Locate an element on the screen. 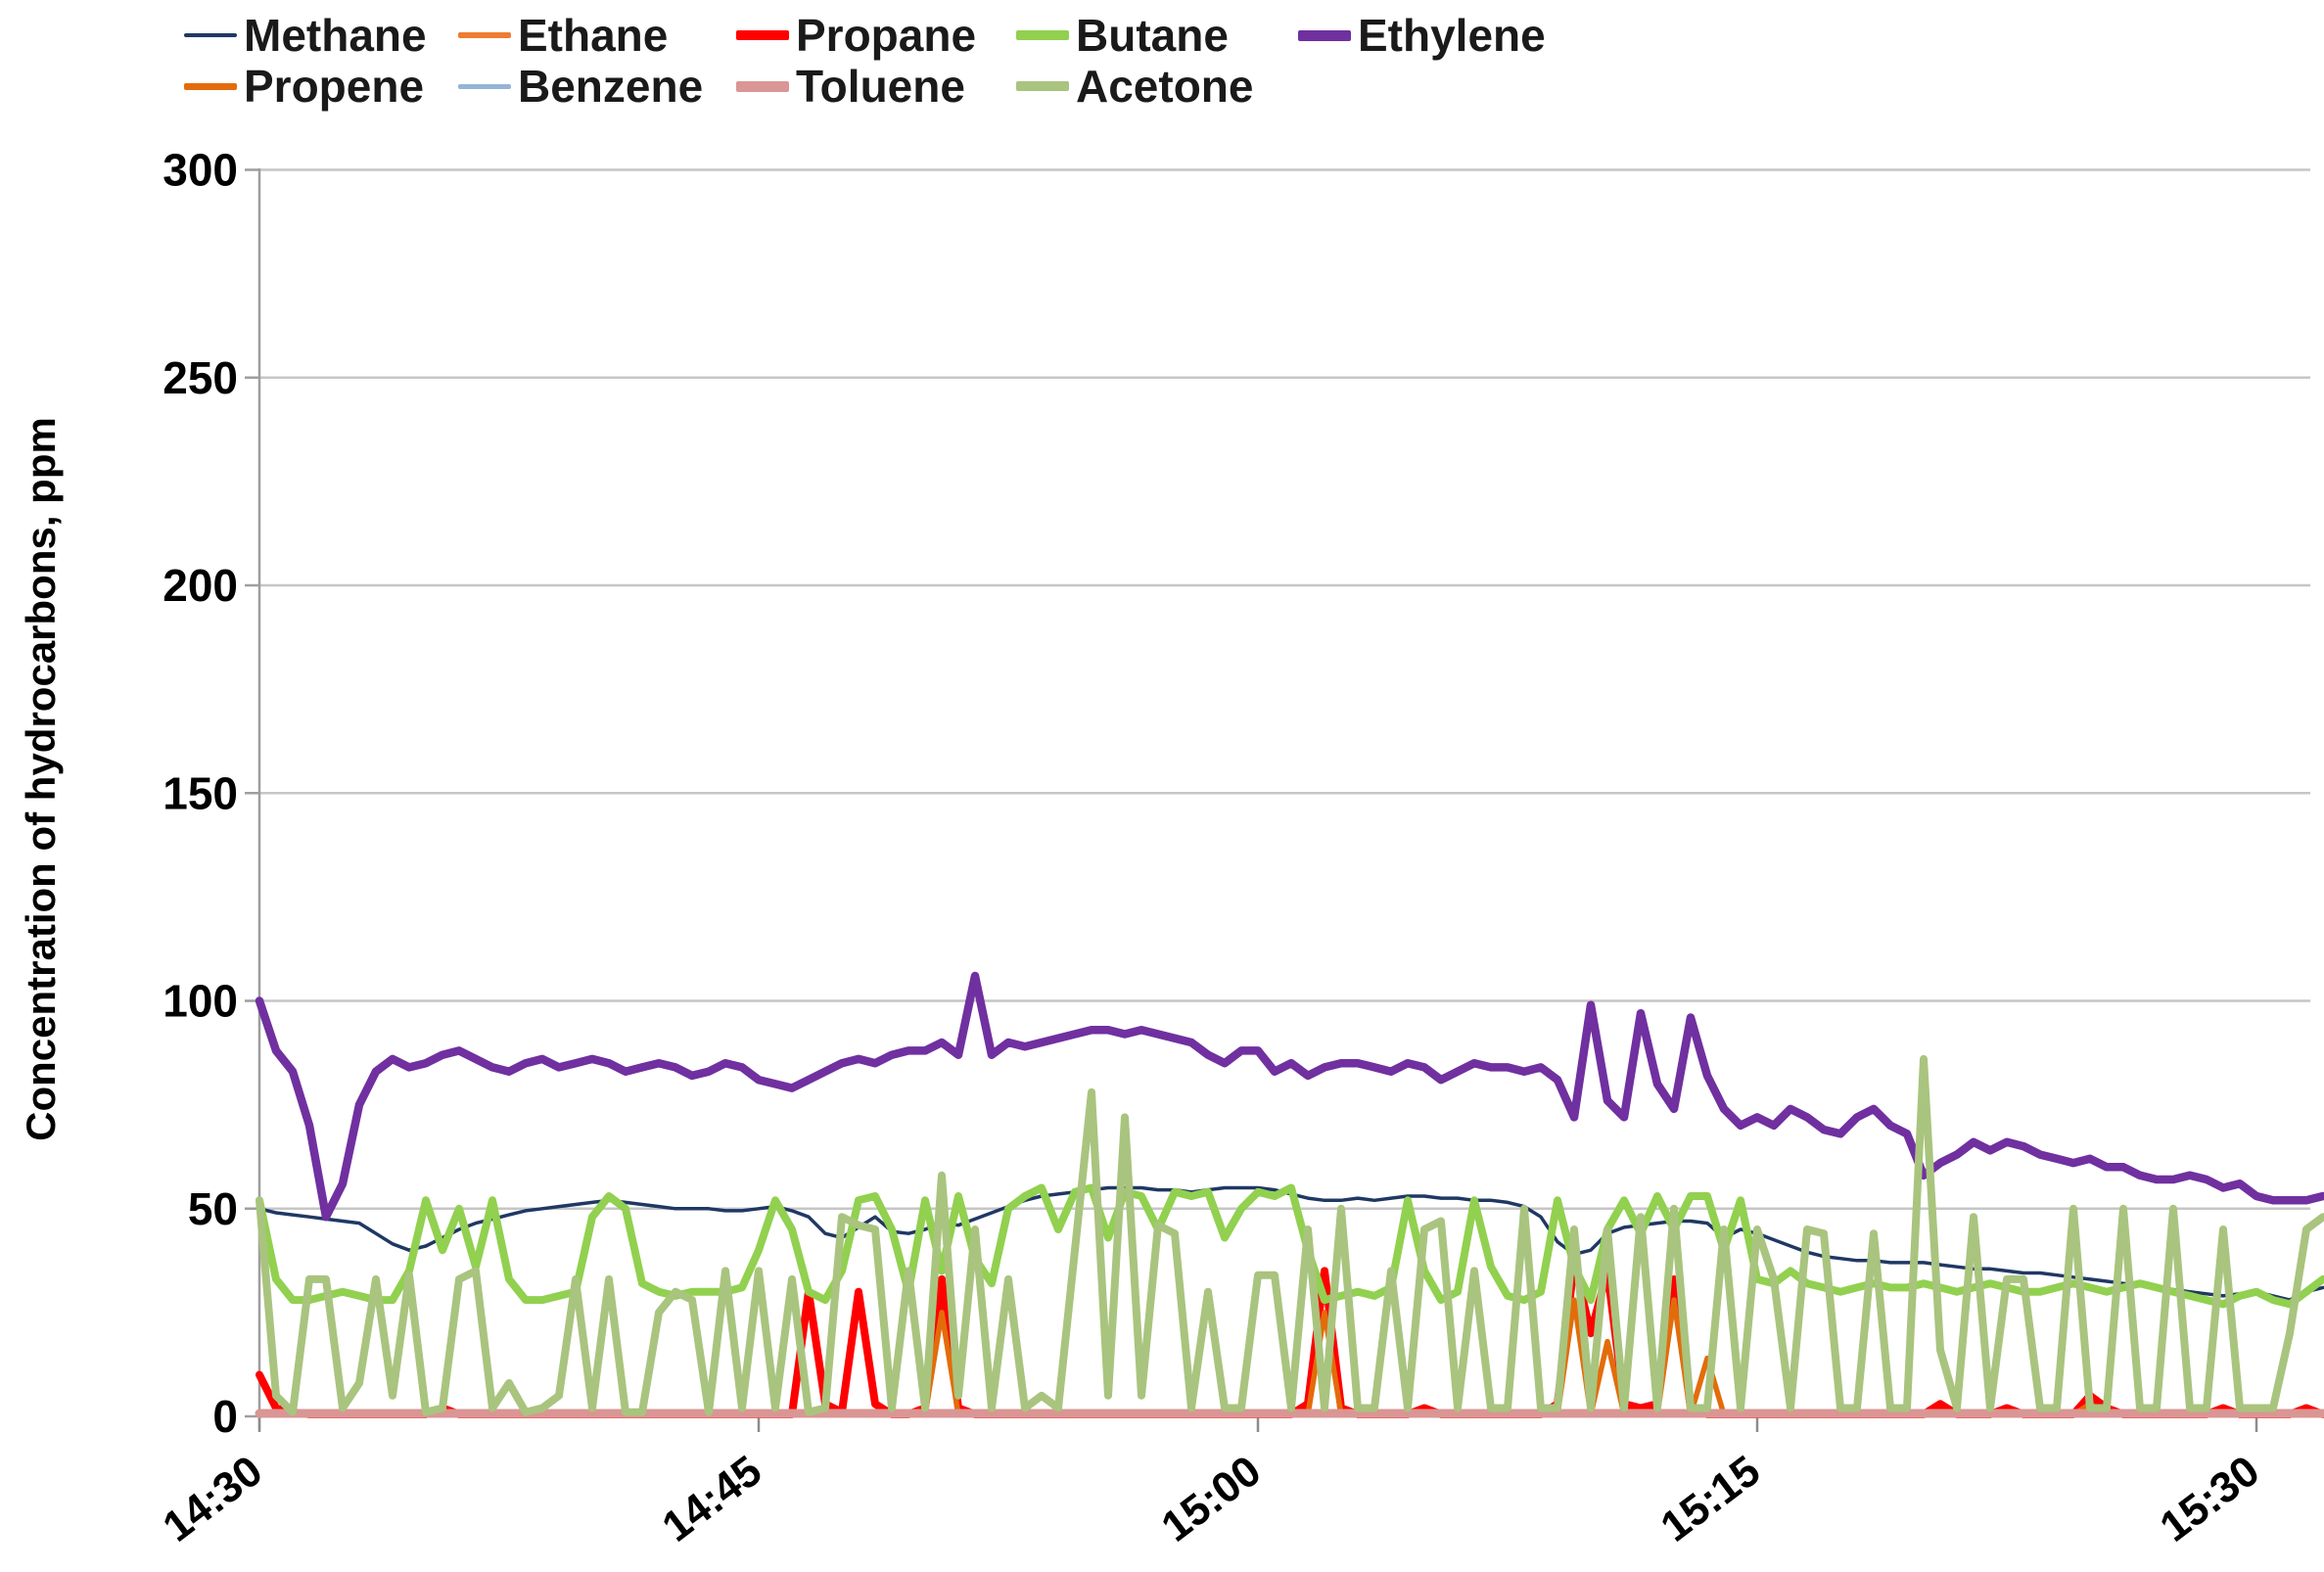 The height and width of the screenshot is (1572, 2324). legend-item-methane: Methane is located at coordinates (305, 35).